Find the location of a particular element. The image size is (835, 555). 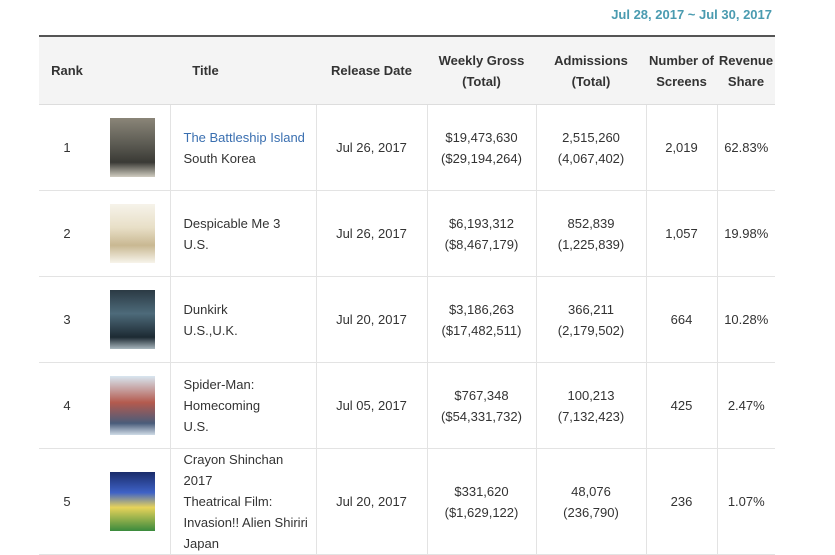

total-gross: ($8,467,179) is located at coordinates (481, 244).